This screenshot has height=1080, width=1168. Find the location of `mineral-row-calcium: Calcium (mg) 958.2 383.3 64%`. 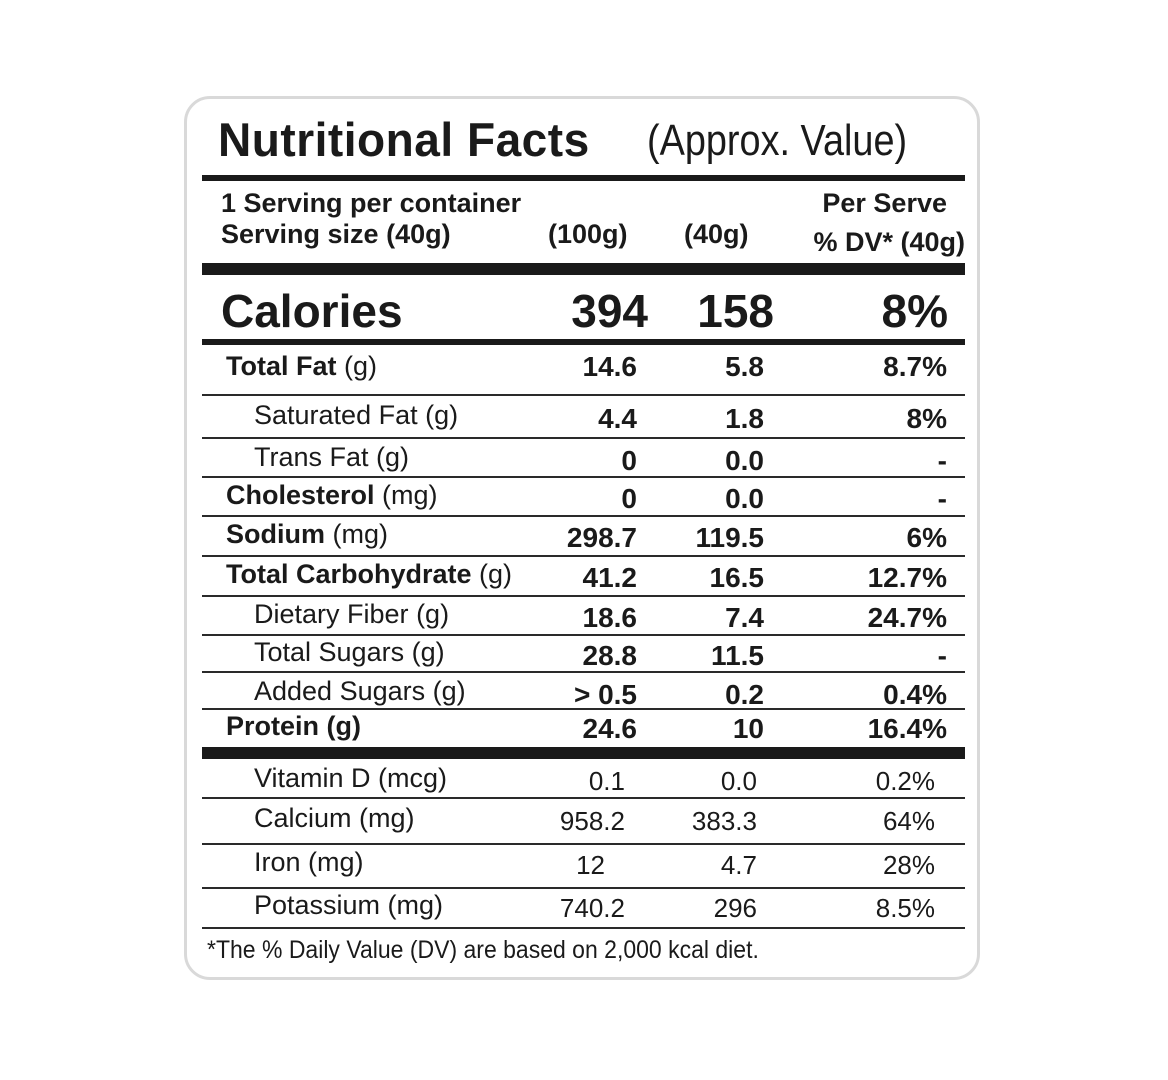

mineral-row-calcium: Calcium (mg) 958.2 383.3 64% is located at coordinates (583, 823).